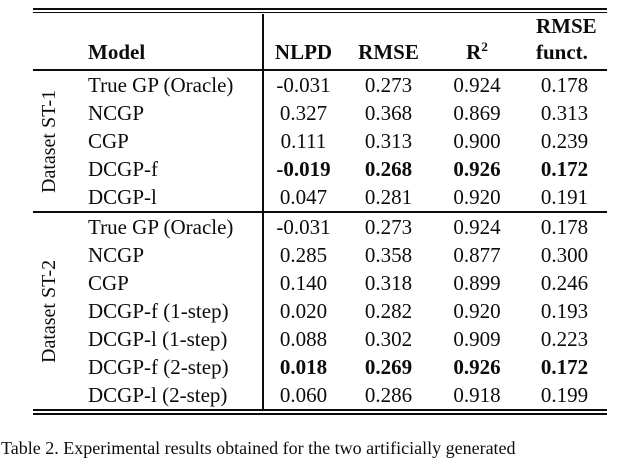 The width and height of the screenshot is (640, 459). What do you see at coordinates (564, 196) in the screenshot?
I see `rmse-funct-value: 0.191` at bounding box center [564, 196].